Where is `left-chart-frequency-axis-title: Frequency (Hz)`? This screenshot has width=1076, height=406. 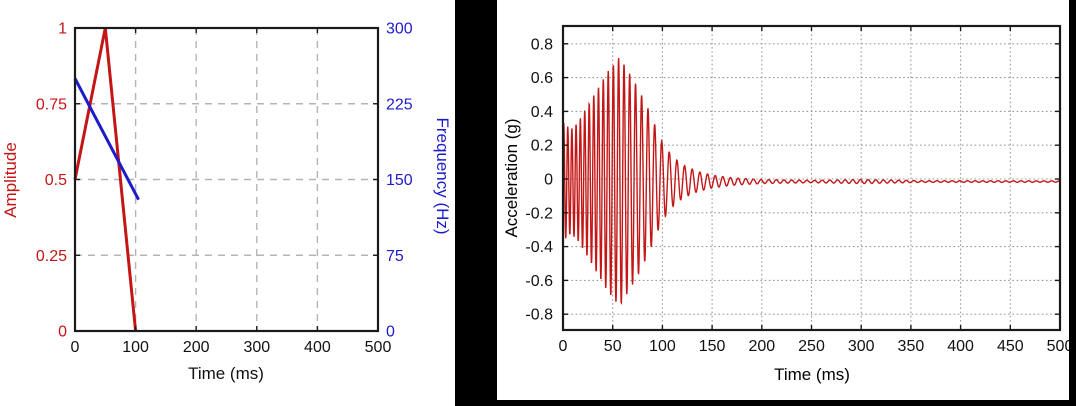 left-chart-frequency-axis-title: Frequency (Hz) is located at coordinates (442, 175).